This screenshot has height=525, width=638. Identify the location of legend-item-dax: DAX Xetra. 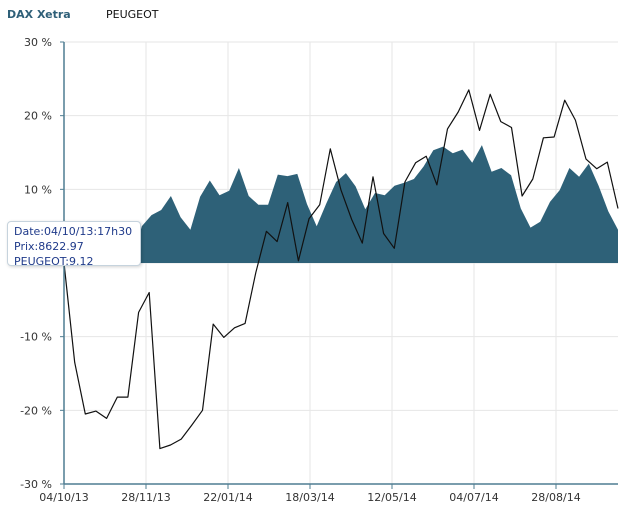
(39, 14).